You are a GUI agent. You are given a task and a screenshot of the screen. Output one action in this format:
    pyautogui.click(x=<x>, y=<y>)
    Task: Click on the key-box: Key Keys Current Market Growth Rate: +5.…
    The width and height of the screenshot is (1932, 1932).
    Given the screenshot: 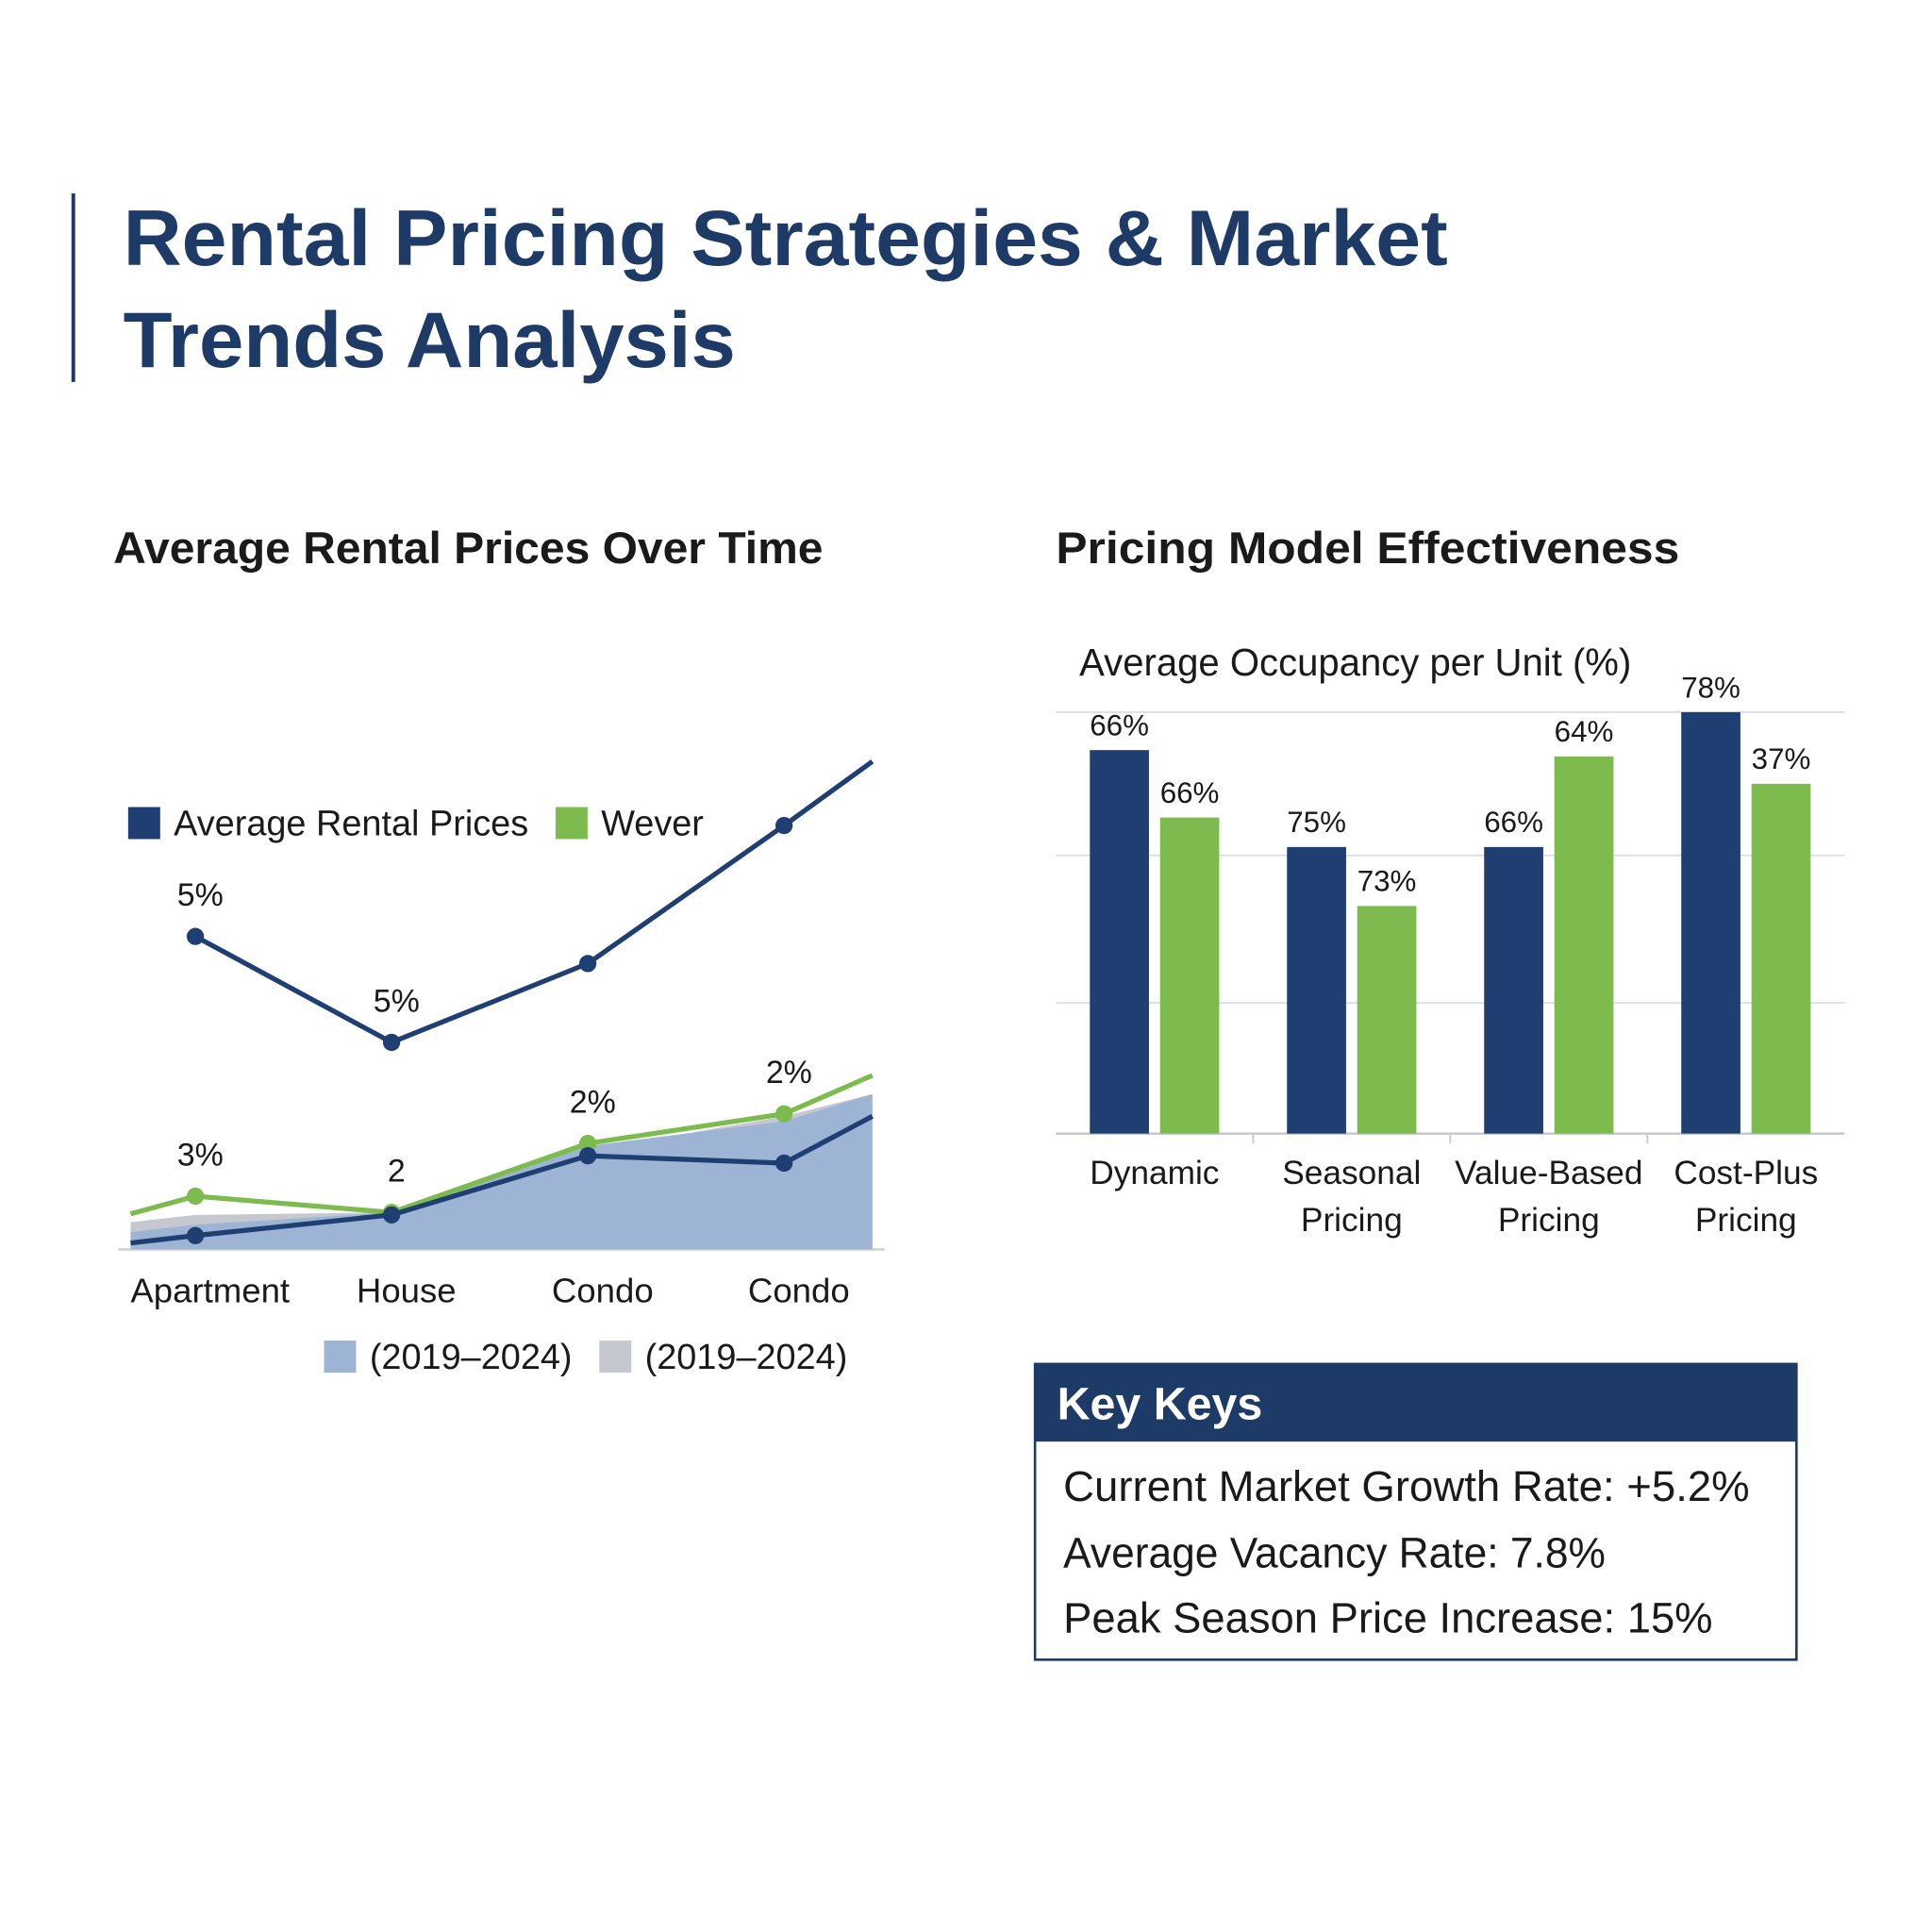 What is the action you would take?
    pyautogui.click(x=1415, y=1511)
    